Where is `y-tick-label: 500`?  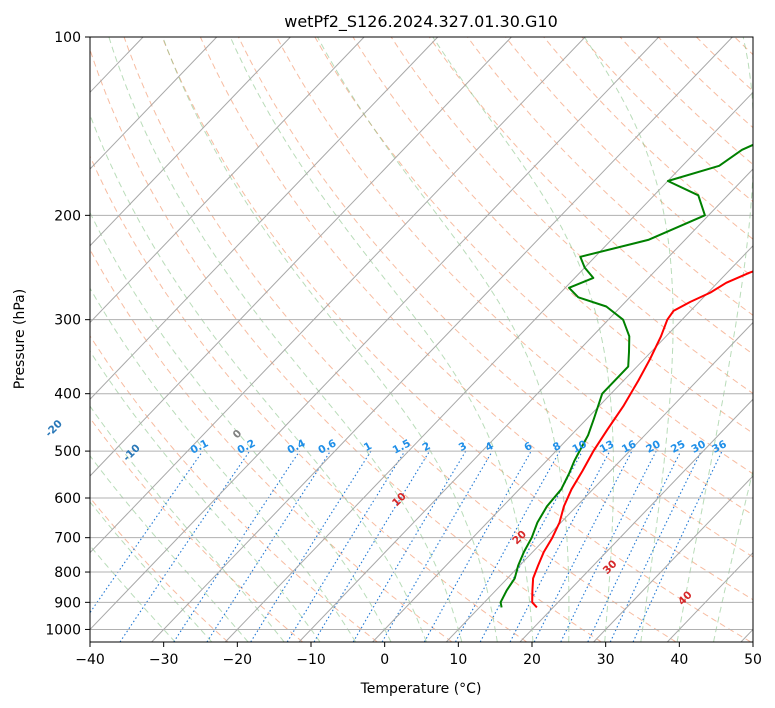
y-tick-label: 500 is located at coordinates (67, 452).